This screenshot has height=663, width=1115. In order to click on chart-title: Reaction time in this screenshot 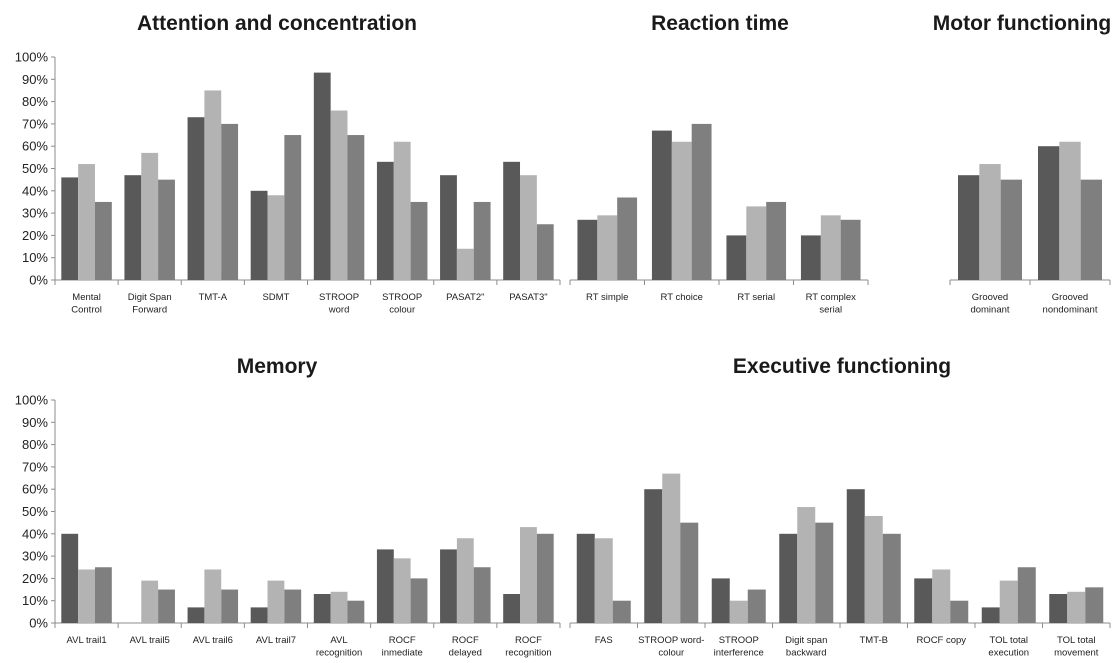, I will do `click(720, 23)`.